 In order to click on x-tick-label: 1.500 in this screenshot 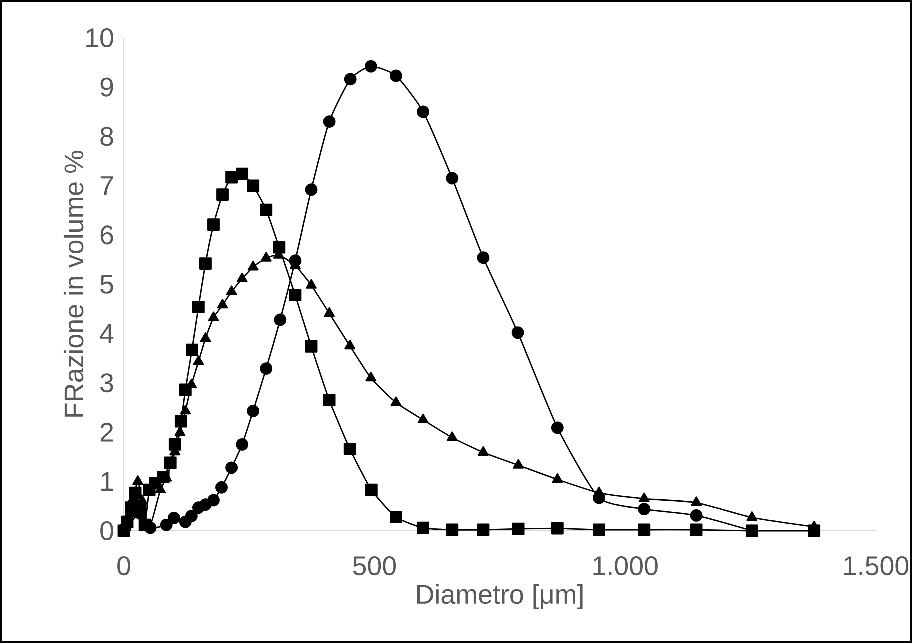, I will do `click(876, 566)`.